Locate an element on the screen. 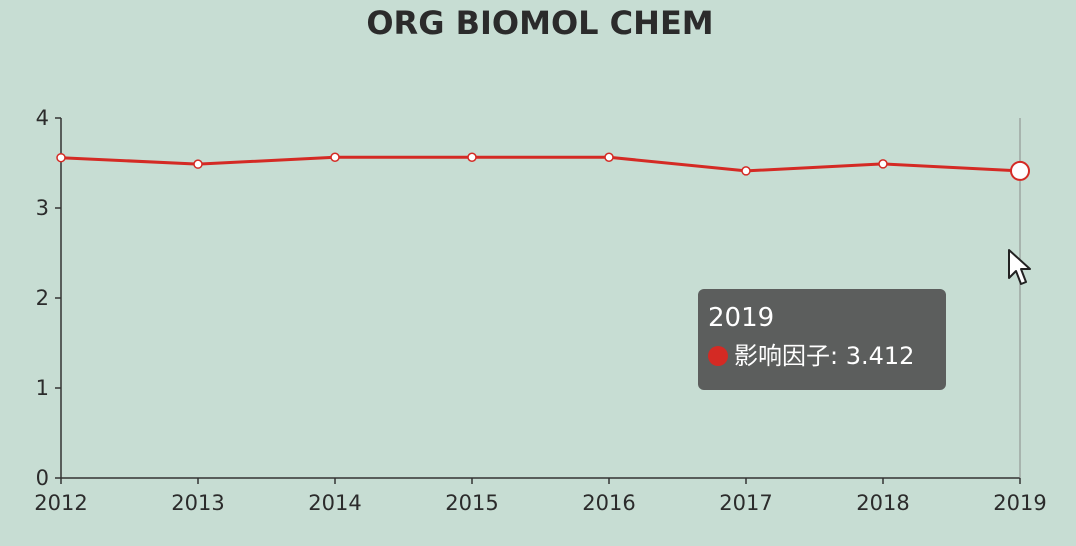 This screenshot has height=546, width=1076. tooltip-row: 影响因子: 3.412 is located at coordinates (822, 356).